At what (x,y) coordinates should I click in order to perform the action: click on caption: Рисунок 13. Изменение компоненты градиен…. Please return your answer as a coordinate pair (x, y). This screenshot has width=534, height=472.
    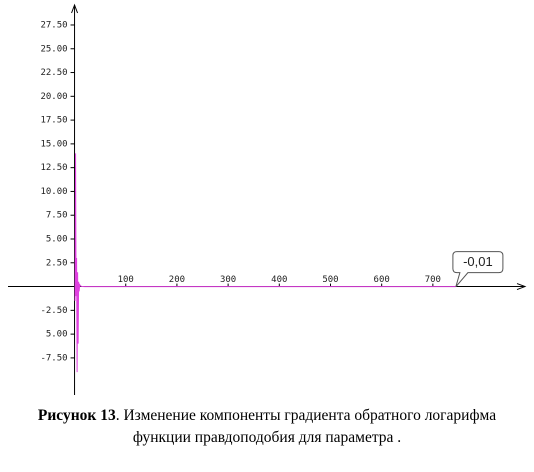
    Looking at the image, I should click on (267, 427).